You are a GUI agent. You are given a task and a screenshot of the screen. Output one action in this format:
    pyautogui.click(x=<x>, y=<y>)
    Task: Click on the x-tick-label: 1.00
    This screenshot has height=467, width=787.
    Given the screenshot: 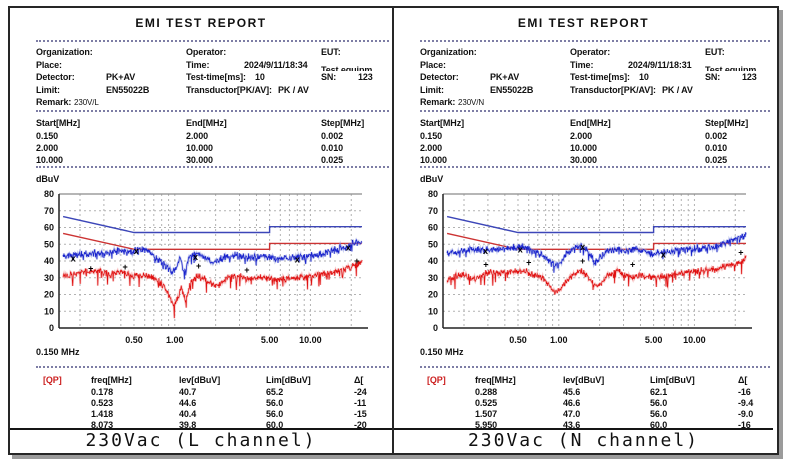 What is the action you would take?
    pyautogui.click(x=559, y=340)
    